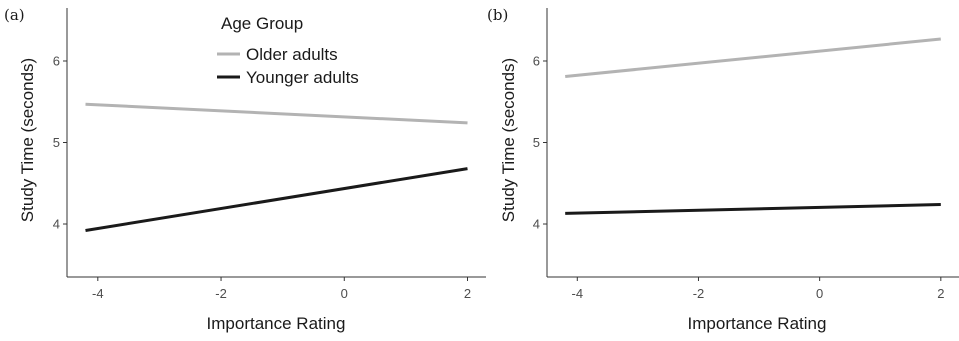  Describe the element at coordinates (536, 60) in the screenshot. I see `panel-b-y-tick-label: 6` at that location.